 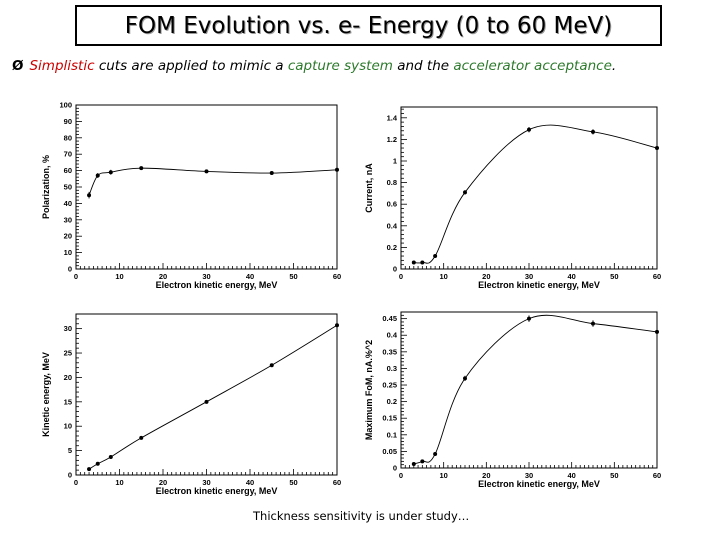 What do you see at coordinates (657, 276) in the screenshot?
I see `chart-current-xtick-label: 60` at bounding box center [657, 276].